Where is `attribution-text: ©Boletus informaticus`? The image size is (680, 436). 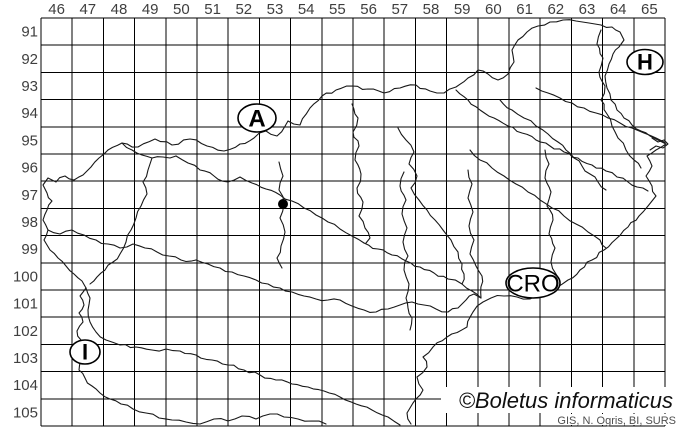
attribution-text: ©Boletus informaticus is located at coordinates (566, 400).